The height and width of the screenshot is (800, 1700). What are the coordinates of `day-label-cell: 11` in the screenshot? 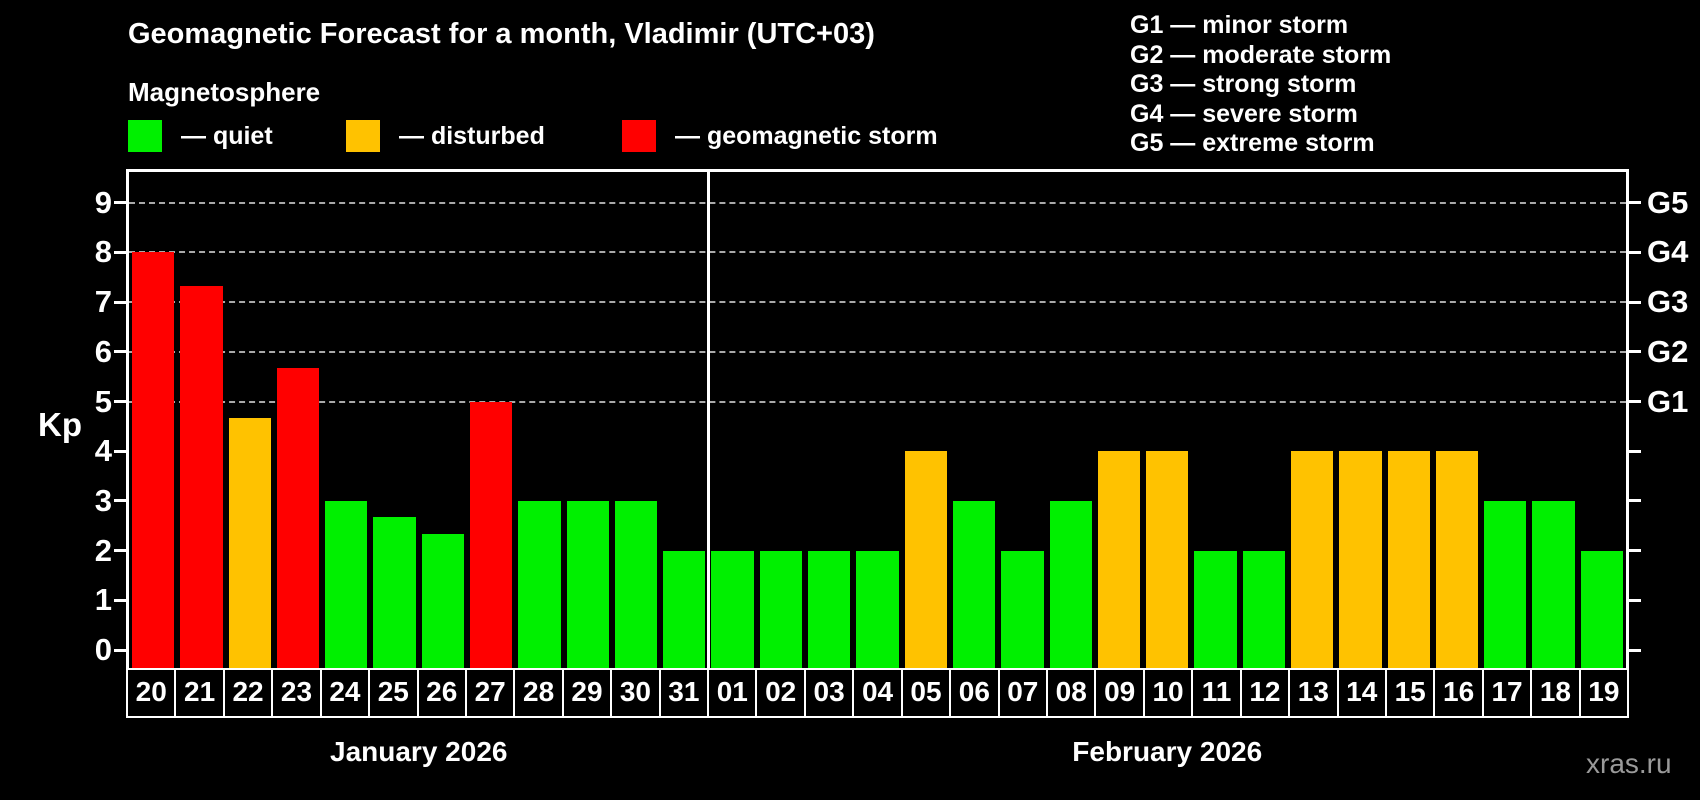 It's located at (1216, 693).